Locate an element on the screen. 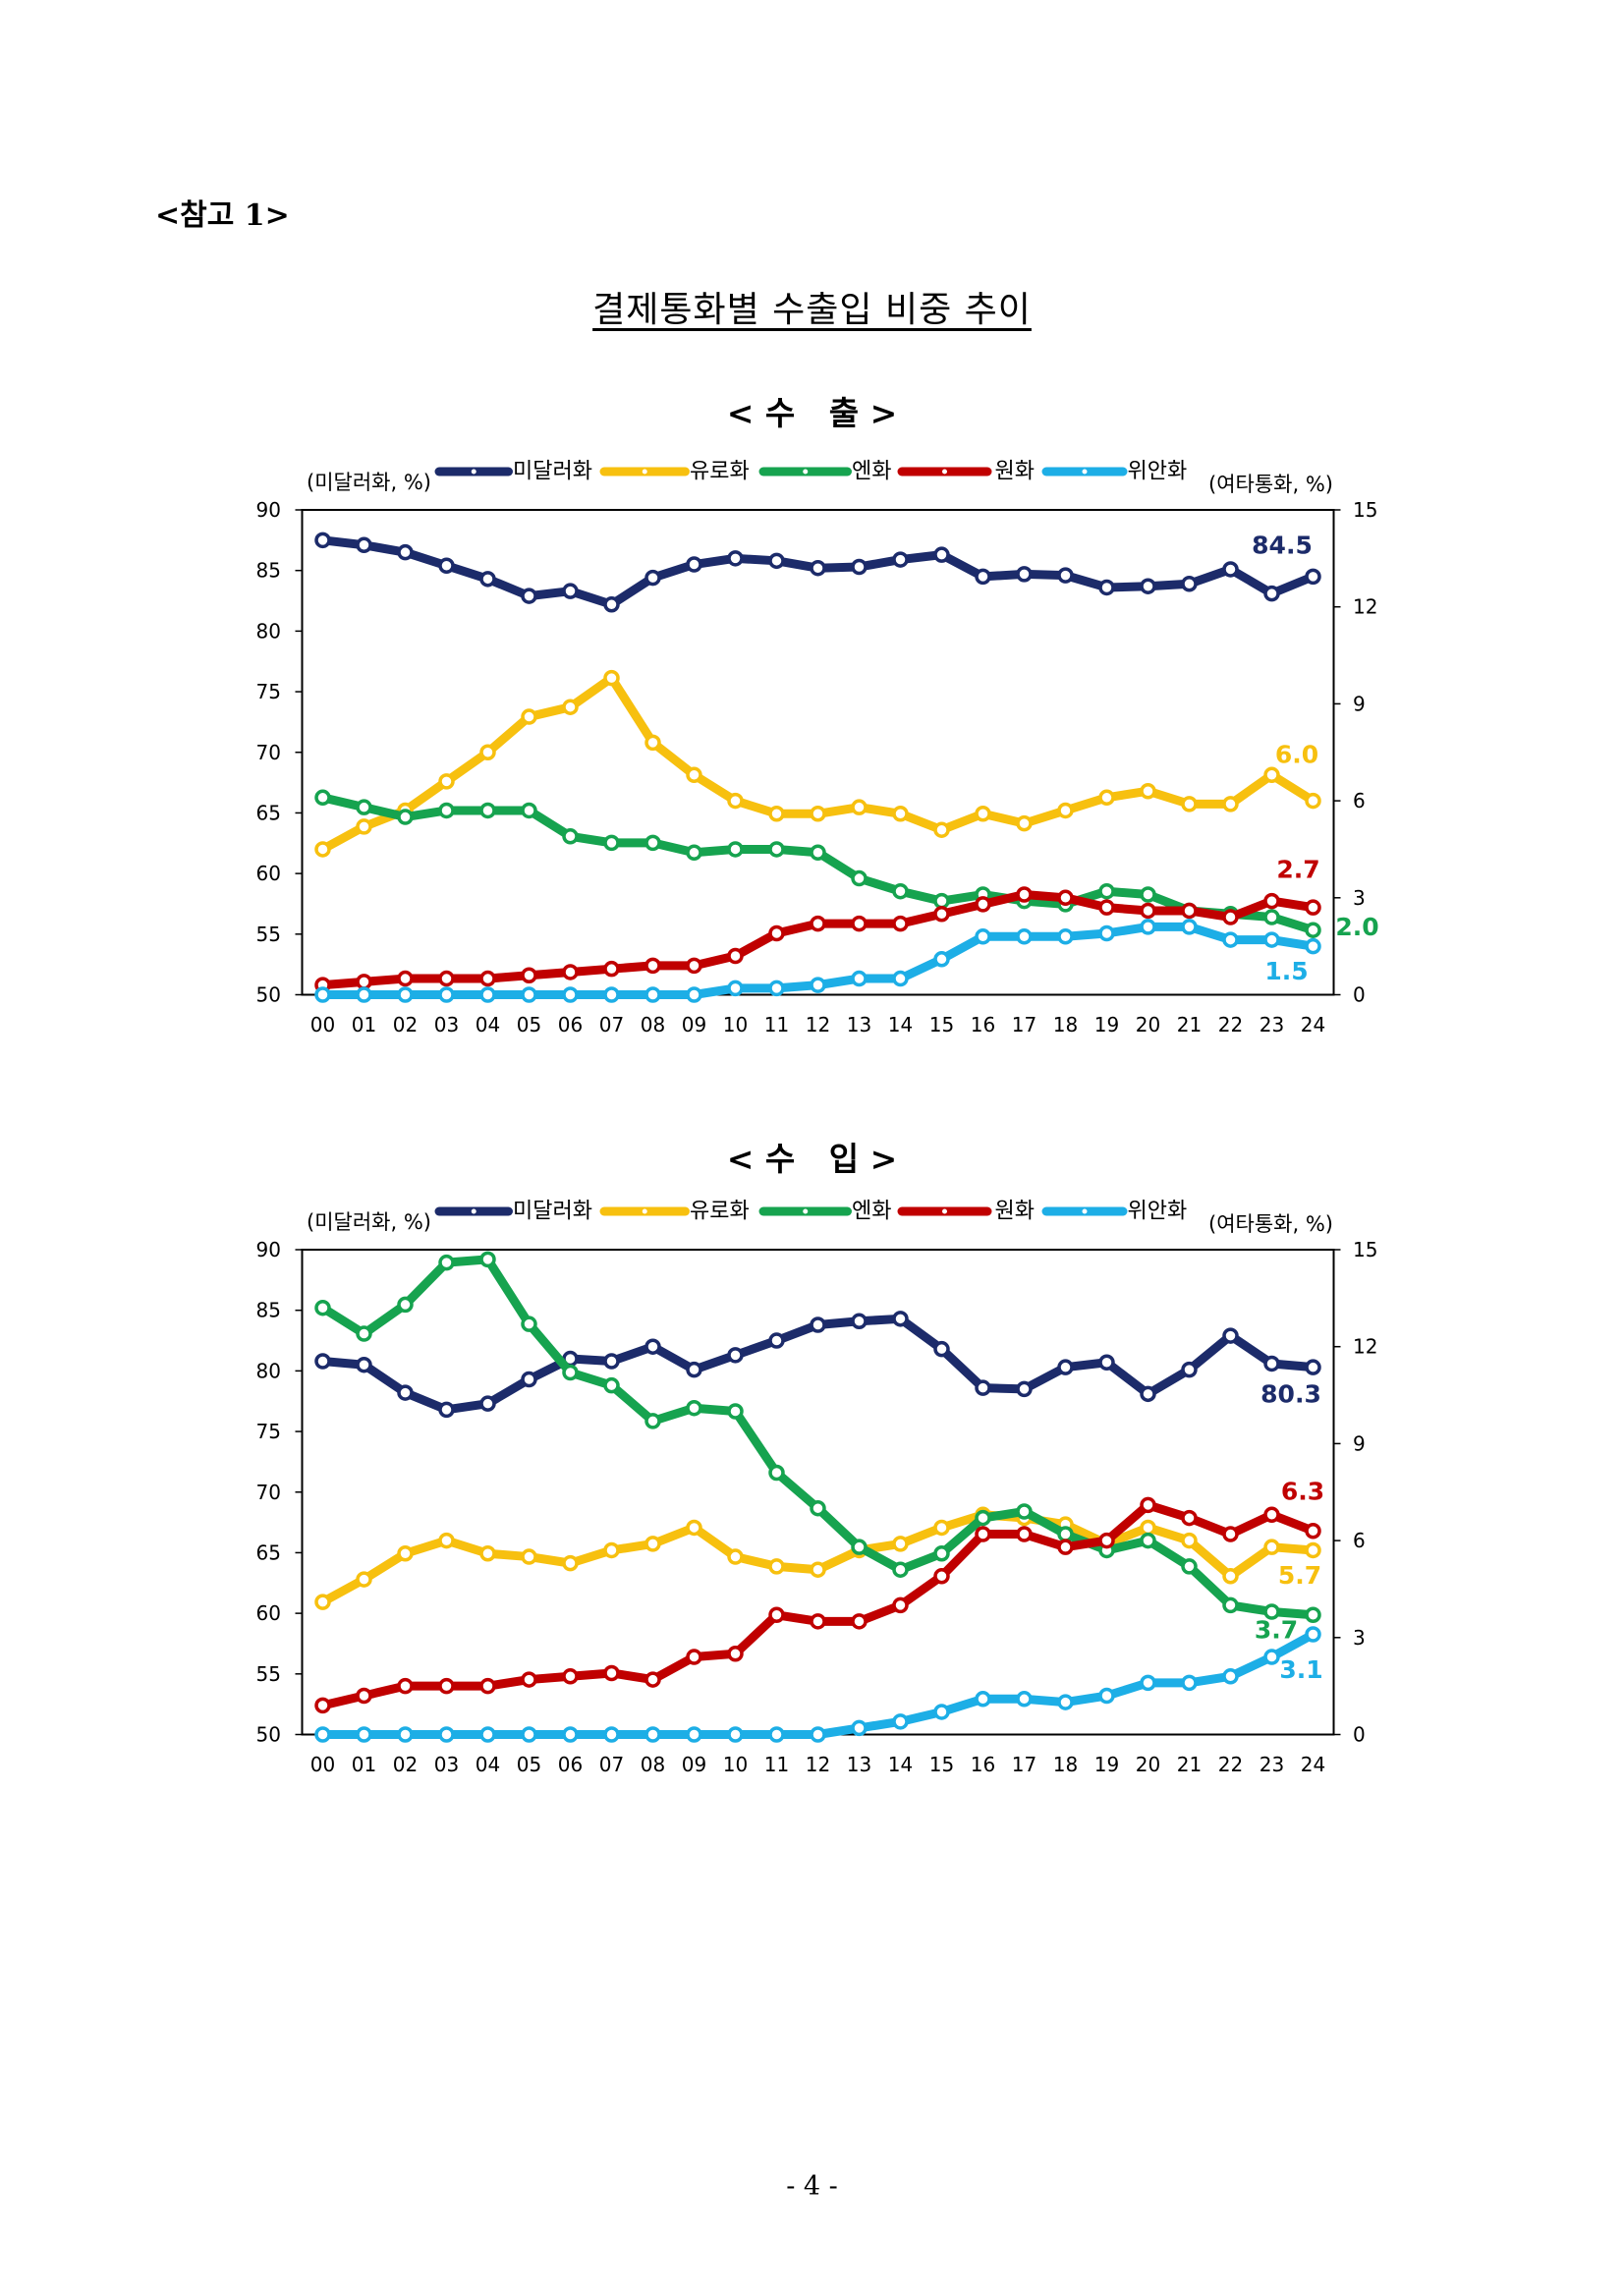 The width and height of the screenshot is (1624, 2296). x-axis-tick-label: 03 is located at coordinates (446, 1764).